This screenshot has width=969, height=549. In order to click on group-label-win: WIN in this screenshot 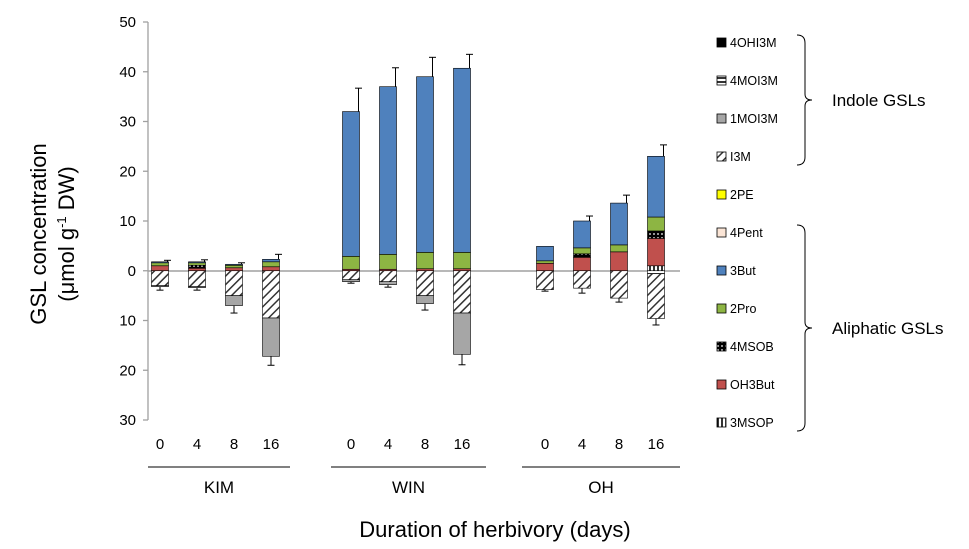, I will do `click(408, 487)`.